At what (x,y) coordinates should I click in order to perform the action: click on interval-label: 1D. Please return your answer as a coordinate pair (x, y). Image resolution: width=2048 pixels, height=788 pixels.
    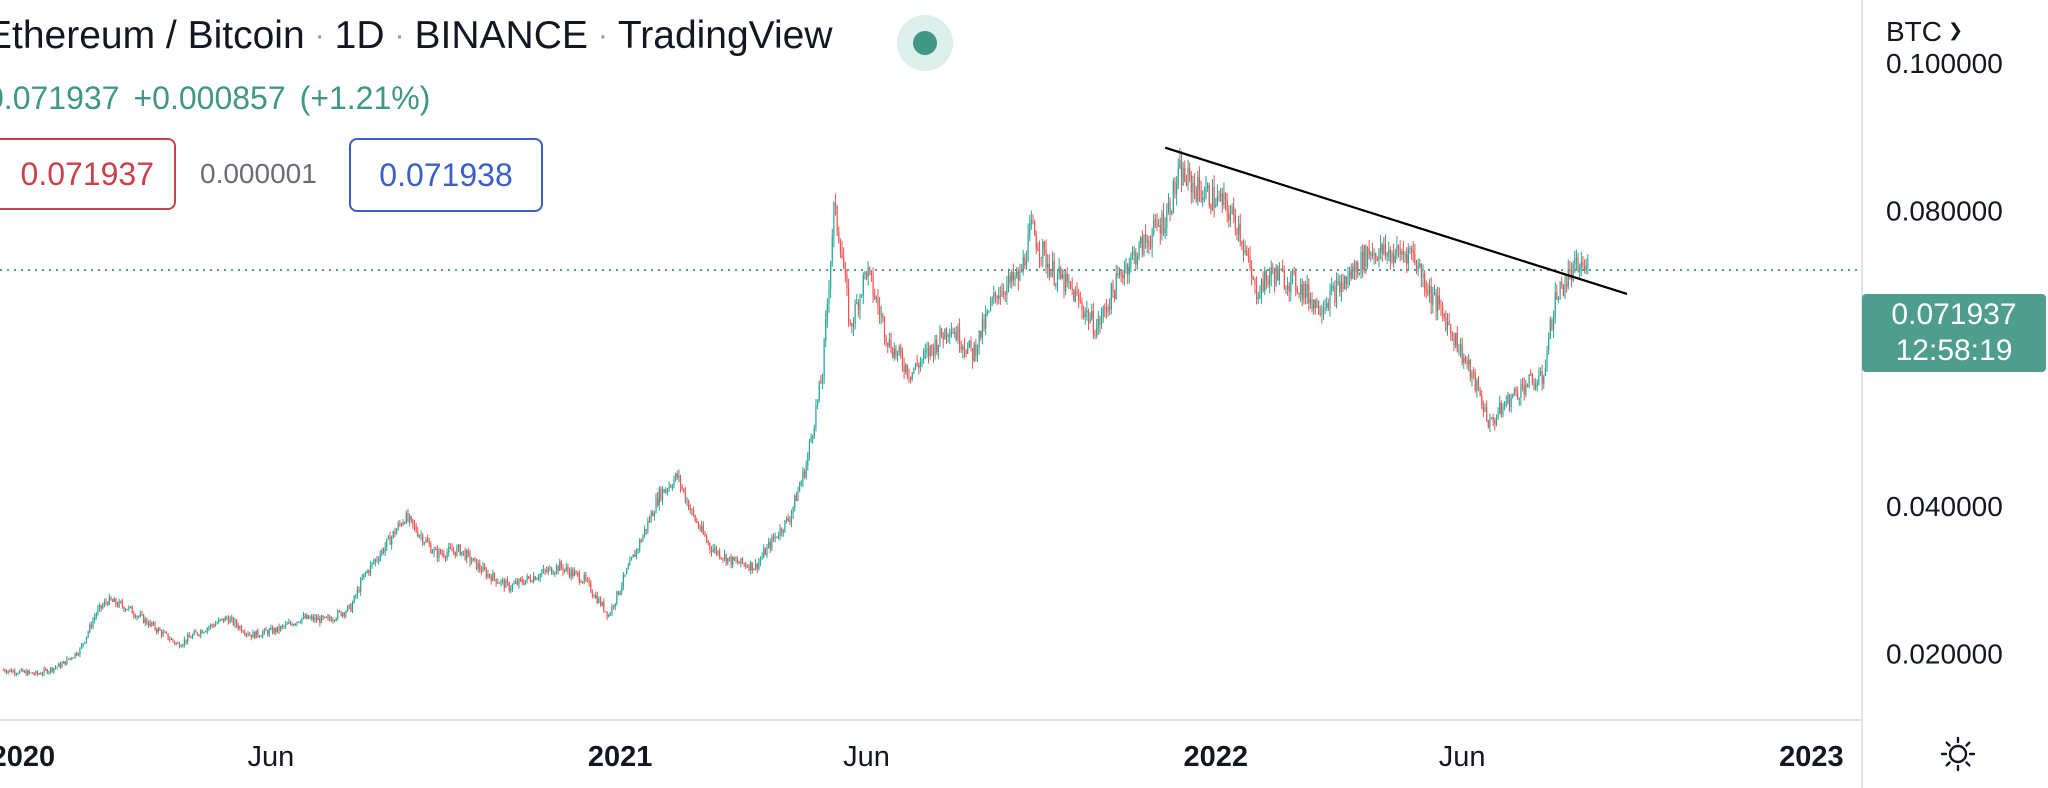
    Looking at the image, I should click on (359, 35).